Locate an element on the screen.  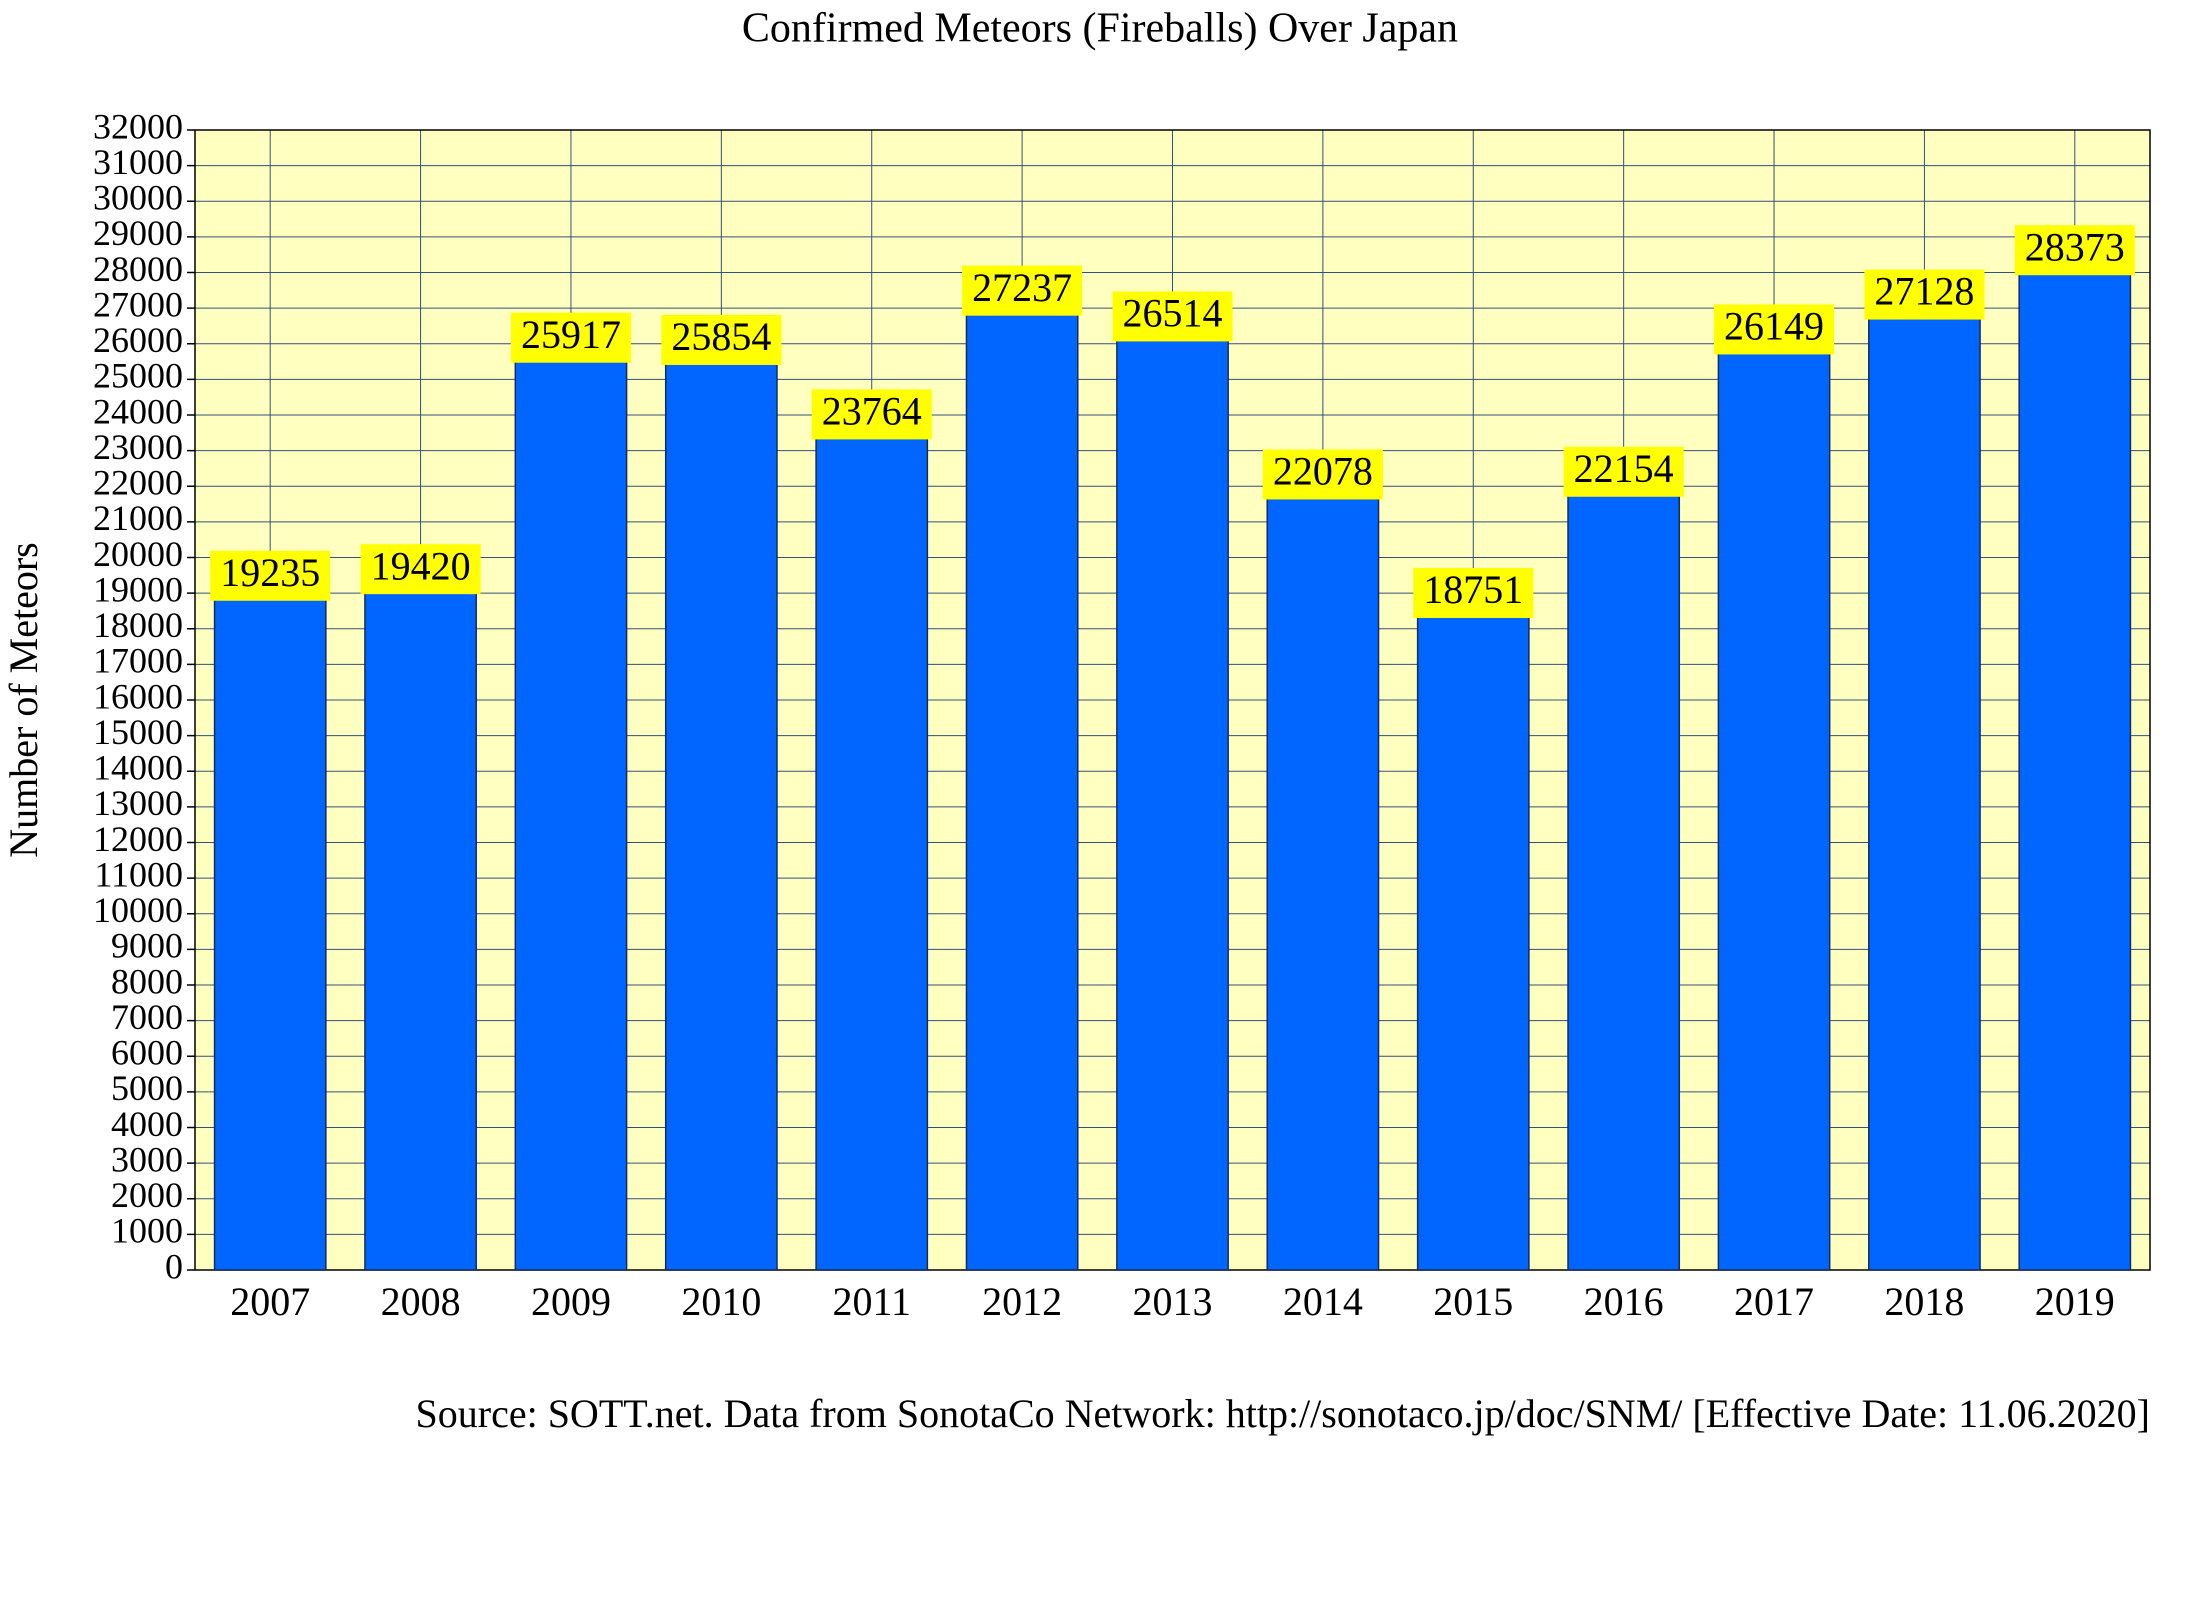
y-tick-label: 12000 is located at coordinates (138, 839).